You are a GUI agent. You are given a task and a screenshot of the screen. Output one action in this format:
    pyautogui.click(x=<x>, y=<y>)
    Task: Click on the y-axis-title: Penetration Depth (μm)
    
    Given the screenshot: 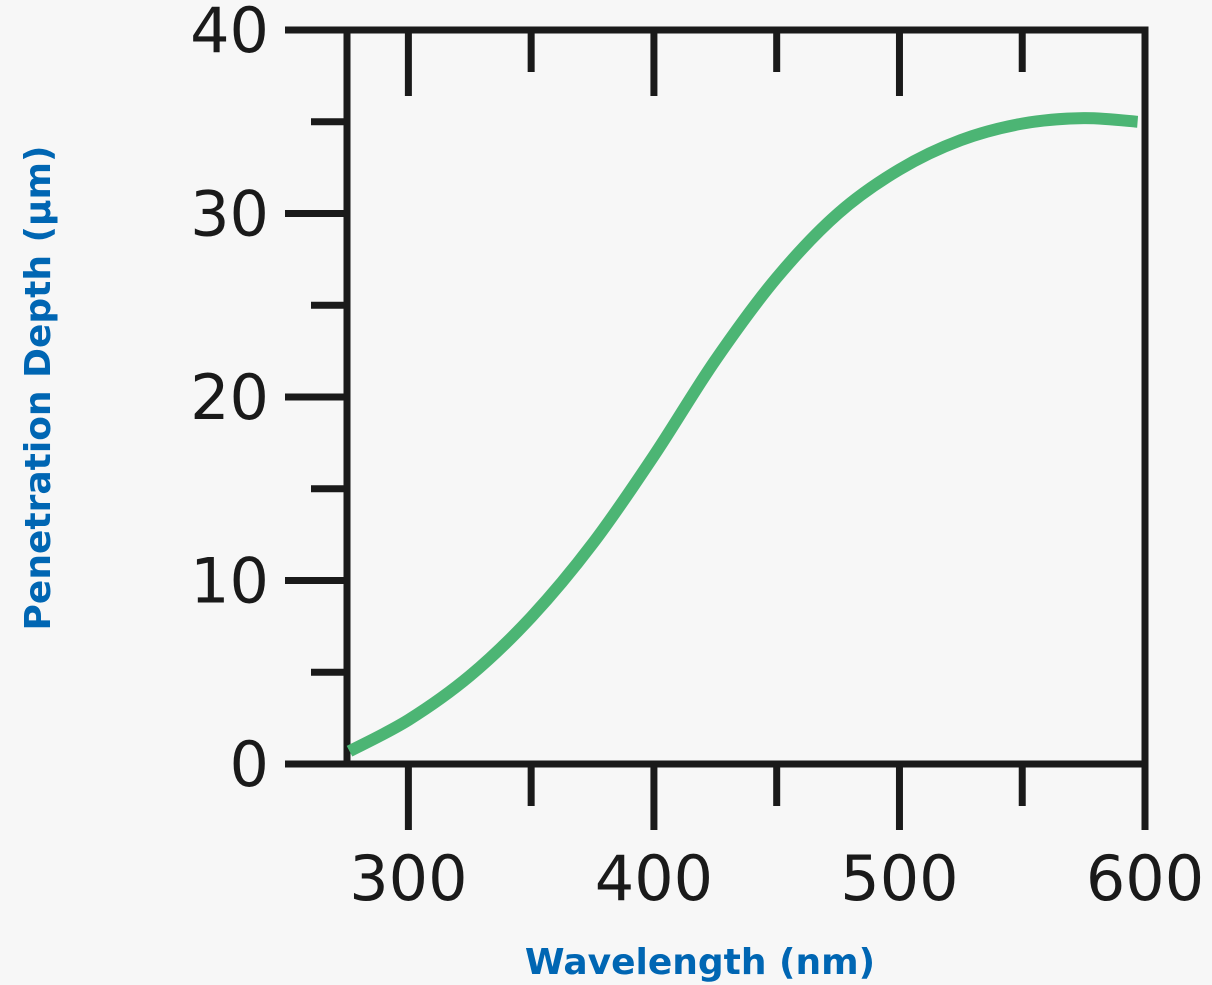 What is the action you would take?
    pyautogui.click(x=38, y=388)
    